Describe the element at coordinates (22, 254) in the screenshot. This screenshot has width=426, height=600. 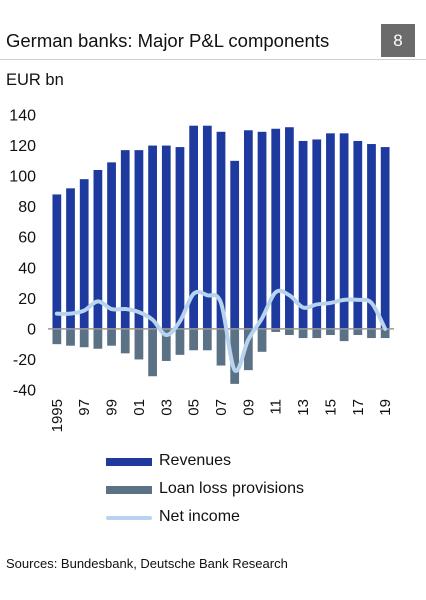
I see `y-axis-ticks: -40 -20 0 20 40 60 80 100 120 140` at that location.